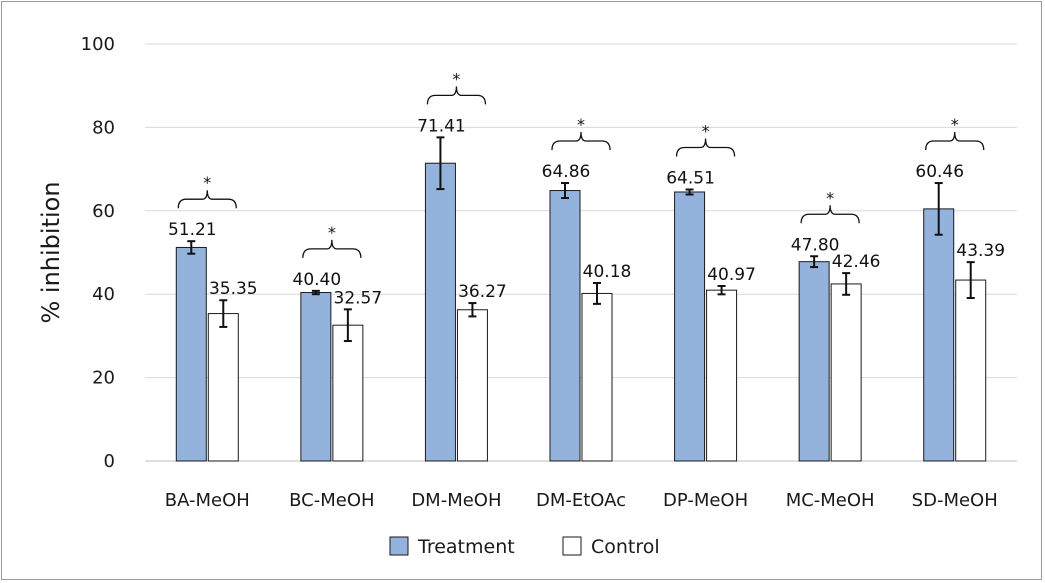 This screenshot has height=583, width=1045. What do you see at coordinates (207, 199) in the screenshot?
I see `significance-bracket-BA-MeOH` at bounding box center [207, 199].